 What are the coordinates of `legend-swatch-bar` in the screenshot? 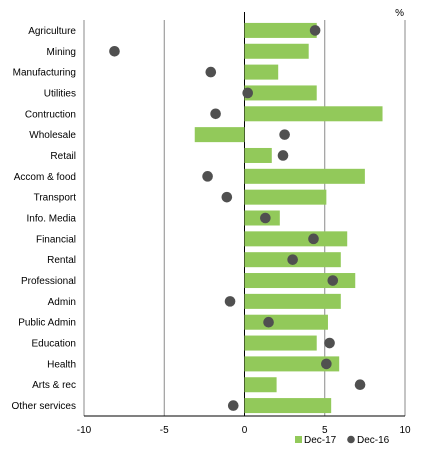 It's located at (298, 439).